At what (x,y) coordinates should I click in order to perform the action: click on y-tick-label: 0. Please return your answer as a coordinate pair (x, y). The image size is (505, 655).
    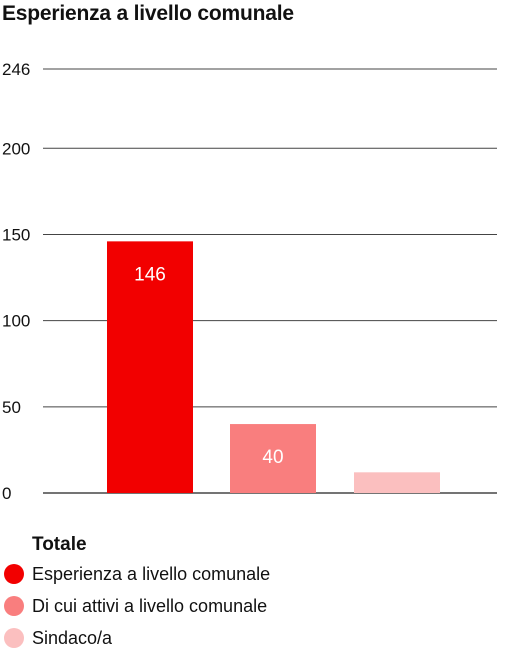
    Looking at the image, I should click on (6, 493).